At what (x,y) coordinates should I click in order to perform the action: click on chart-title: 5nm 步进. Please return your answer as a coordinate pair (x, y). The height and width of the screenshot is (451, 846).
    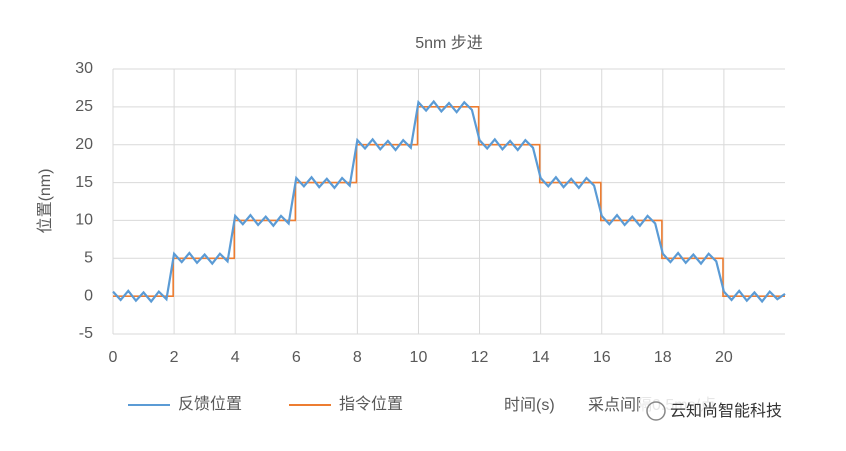
    Looking at the image, I should click on (449, 43).